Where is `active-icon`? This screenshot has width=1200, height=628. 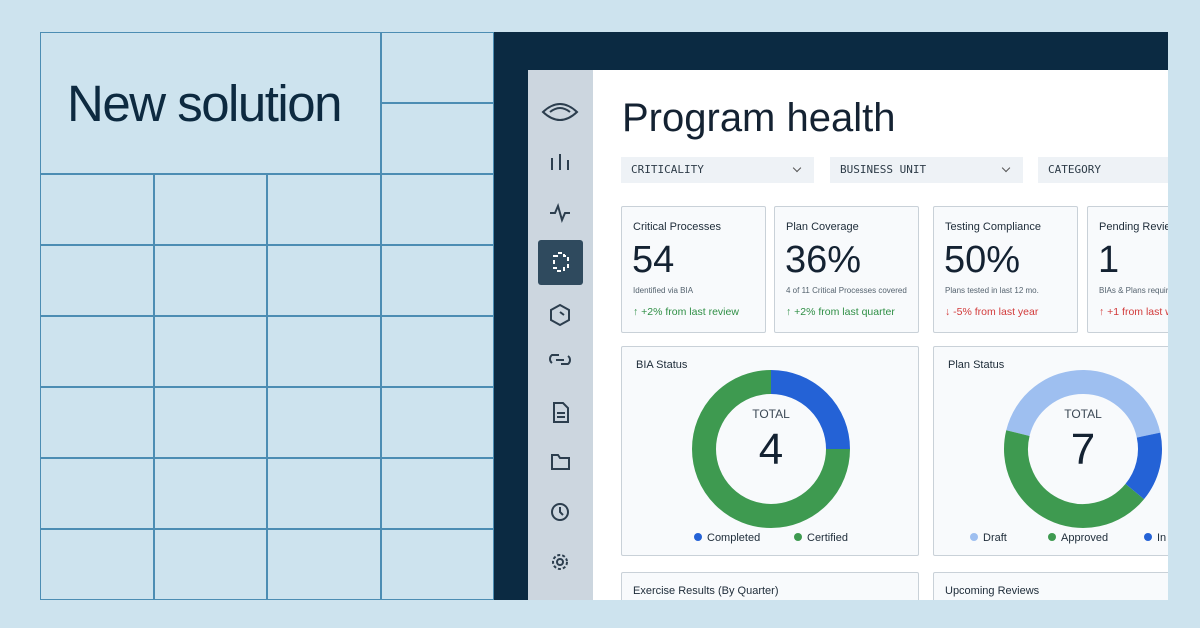 active-icon is located at coordinates (560, 262).